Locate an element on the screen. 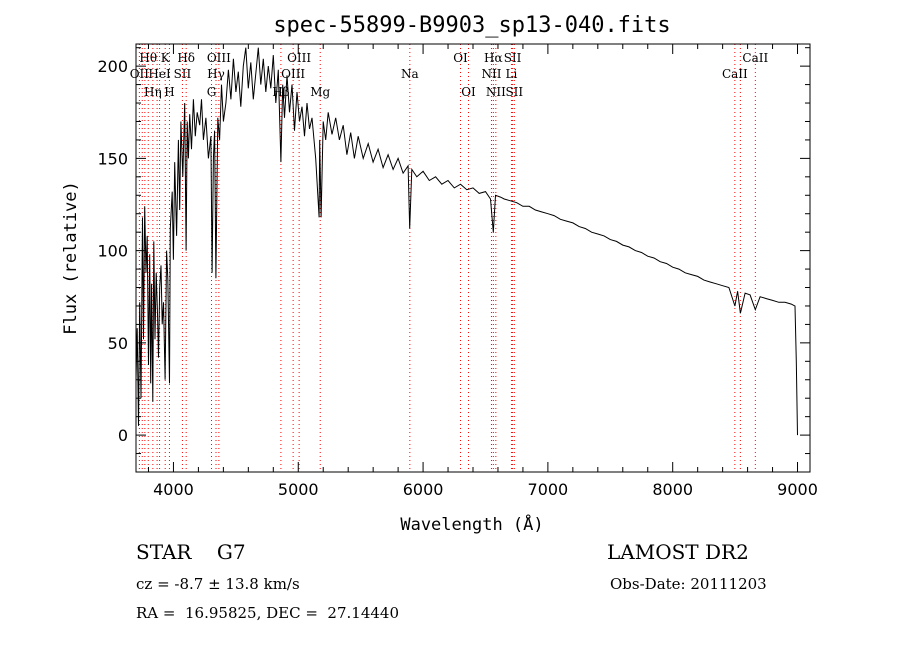  line-label: K is located at coordinates (166, 58).